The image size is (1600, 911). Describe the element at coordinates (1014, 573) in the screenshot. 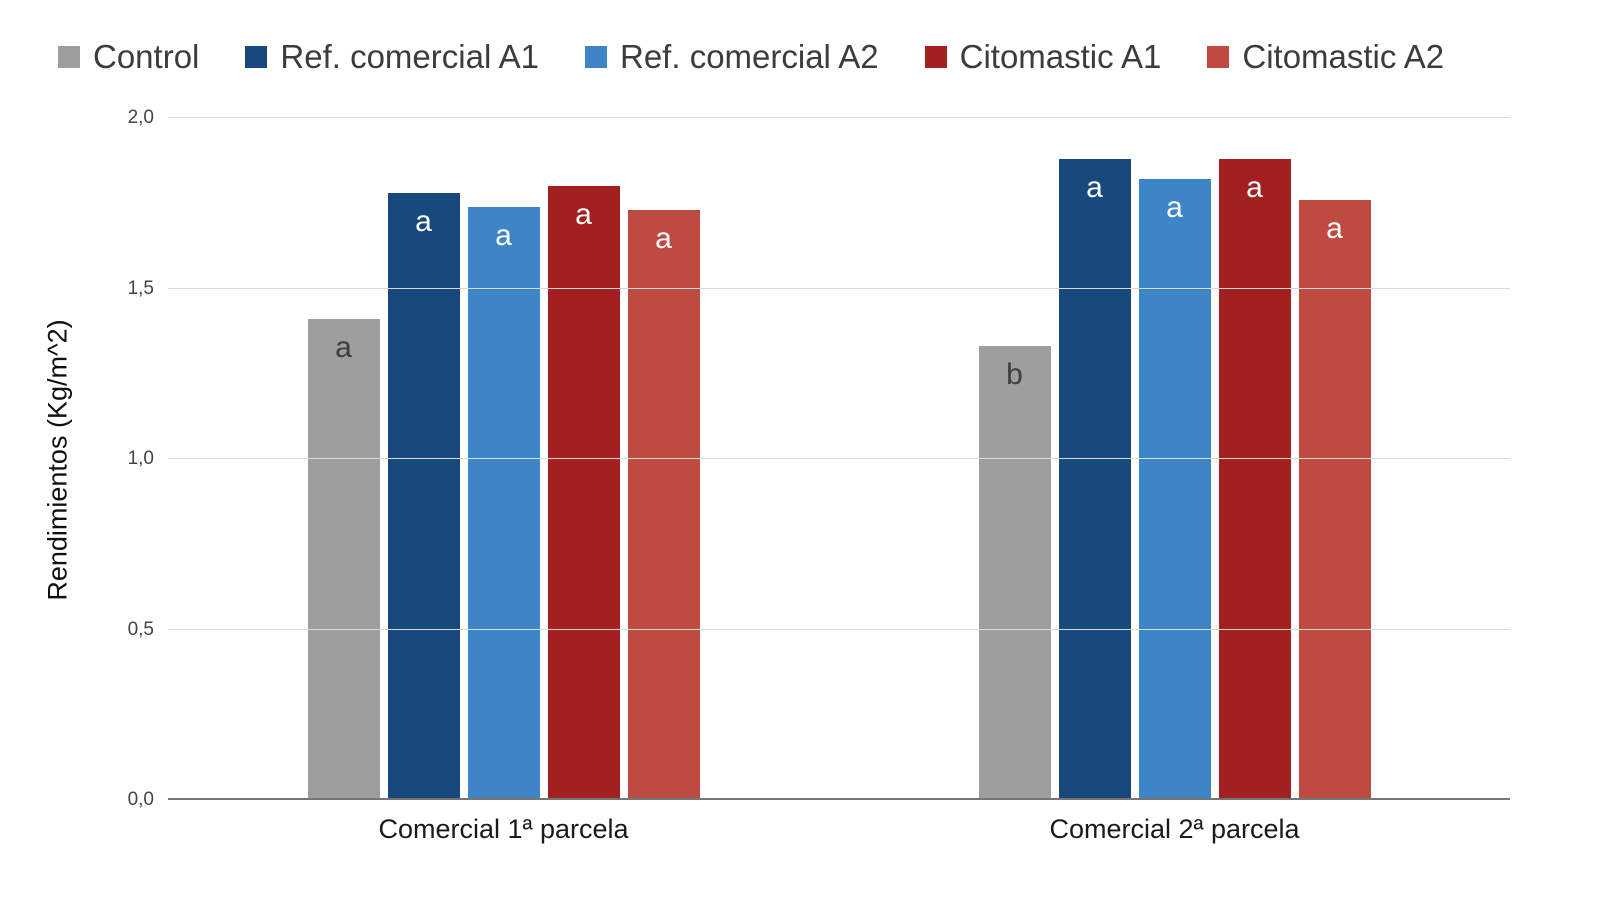

I see `bar: b` at that location.